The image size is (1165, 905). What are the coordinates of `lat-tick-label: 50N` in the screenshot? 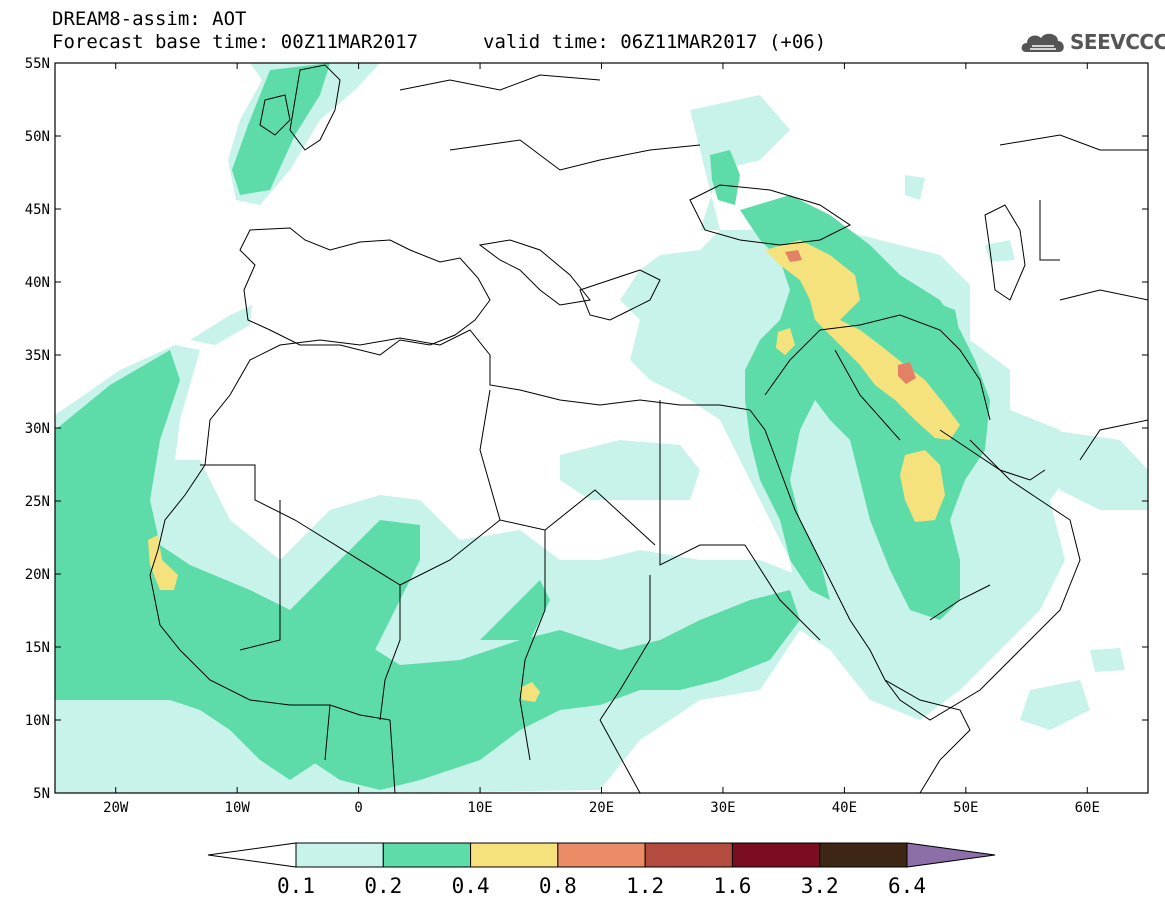 It's located at (37, 137).